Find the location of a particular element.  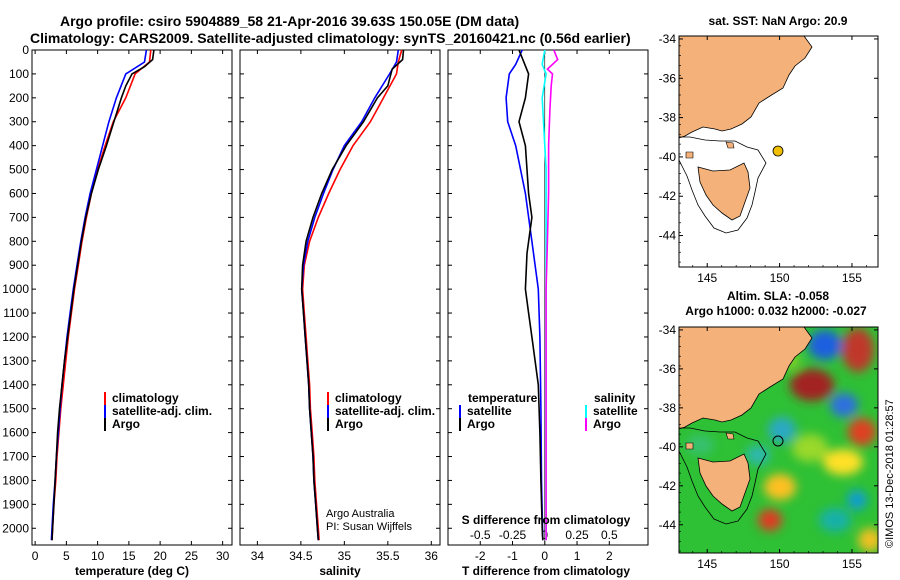

y-tick-label: 1600 is located at coordinates (15, 433).